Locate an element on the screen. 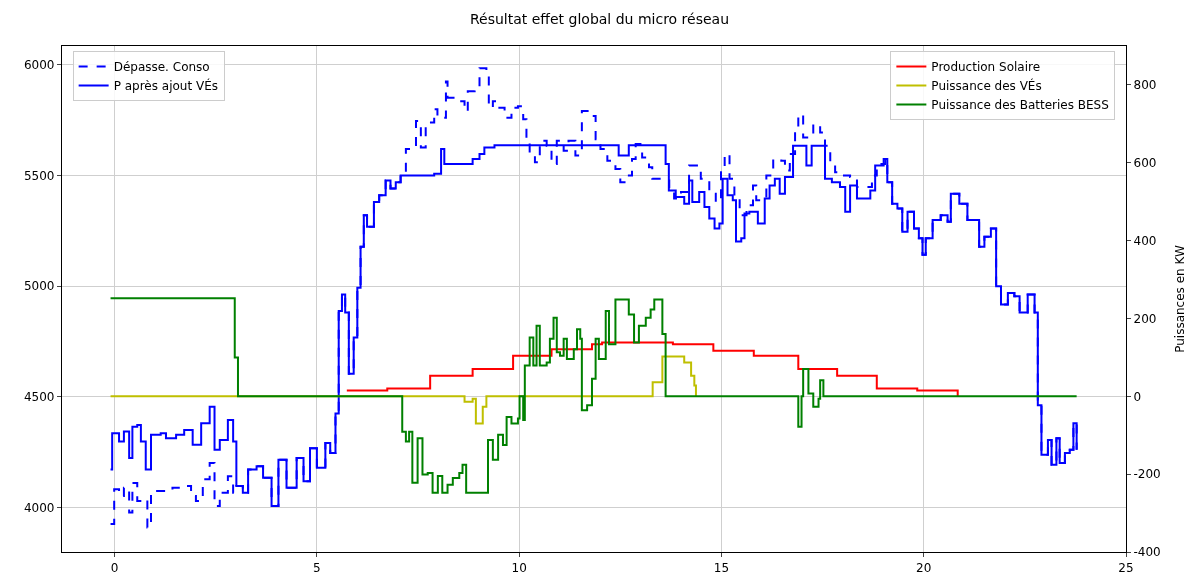 Image resolution: width=1199 pixels, height=587 pixels. y2-tick-label: 600 is located at coordinates (1145, 162).